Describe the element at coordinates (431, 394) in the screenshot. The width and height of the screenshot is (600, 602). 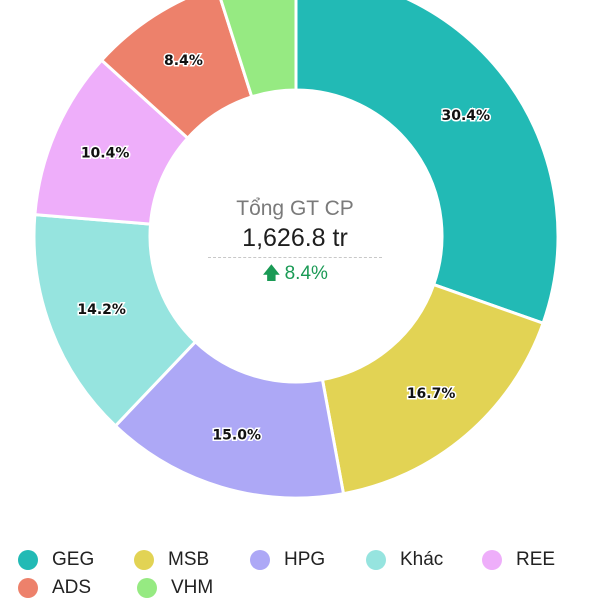
I see `slice-label-msb: 16.7%` at that location.